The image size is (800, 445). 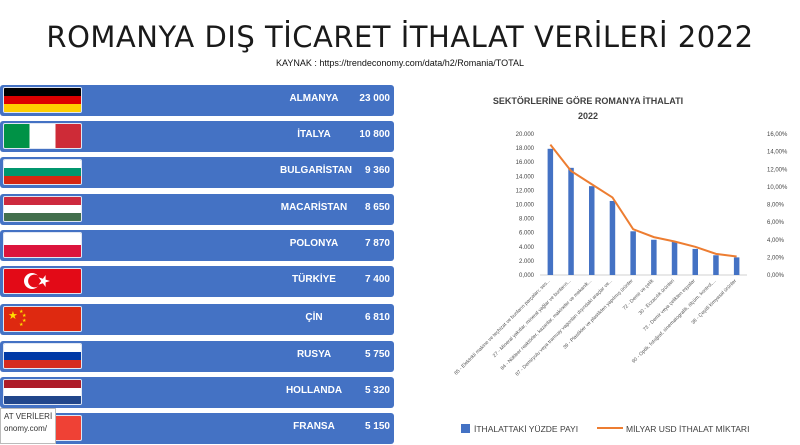 What do you see at coordinates (465, 428) in the screenshot?
I see `legend-swatch-bars` at bounding box center [465, 428].